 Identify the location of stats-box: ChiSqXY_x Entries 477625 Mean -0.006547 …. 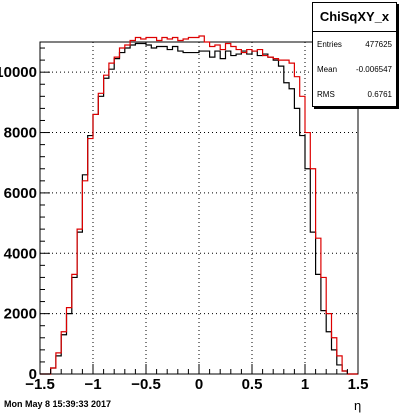
(354, 54).